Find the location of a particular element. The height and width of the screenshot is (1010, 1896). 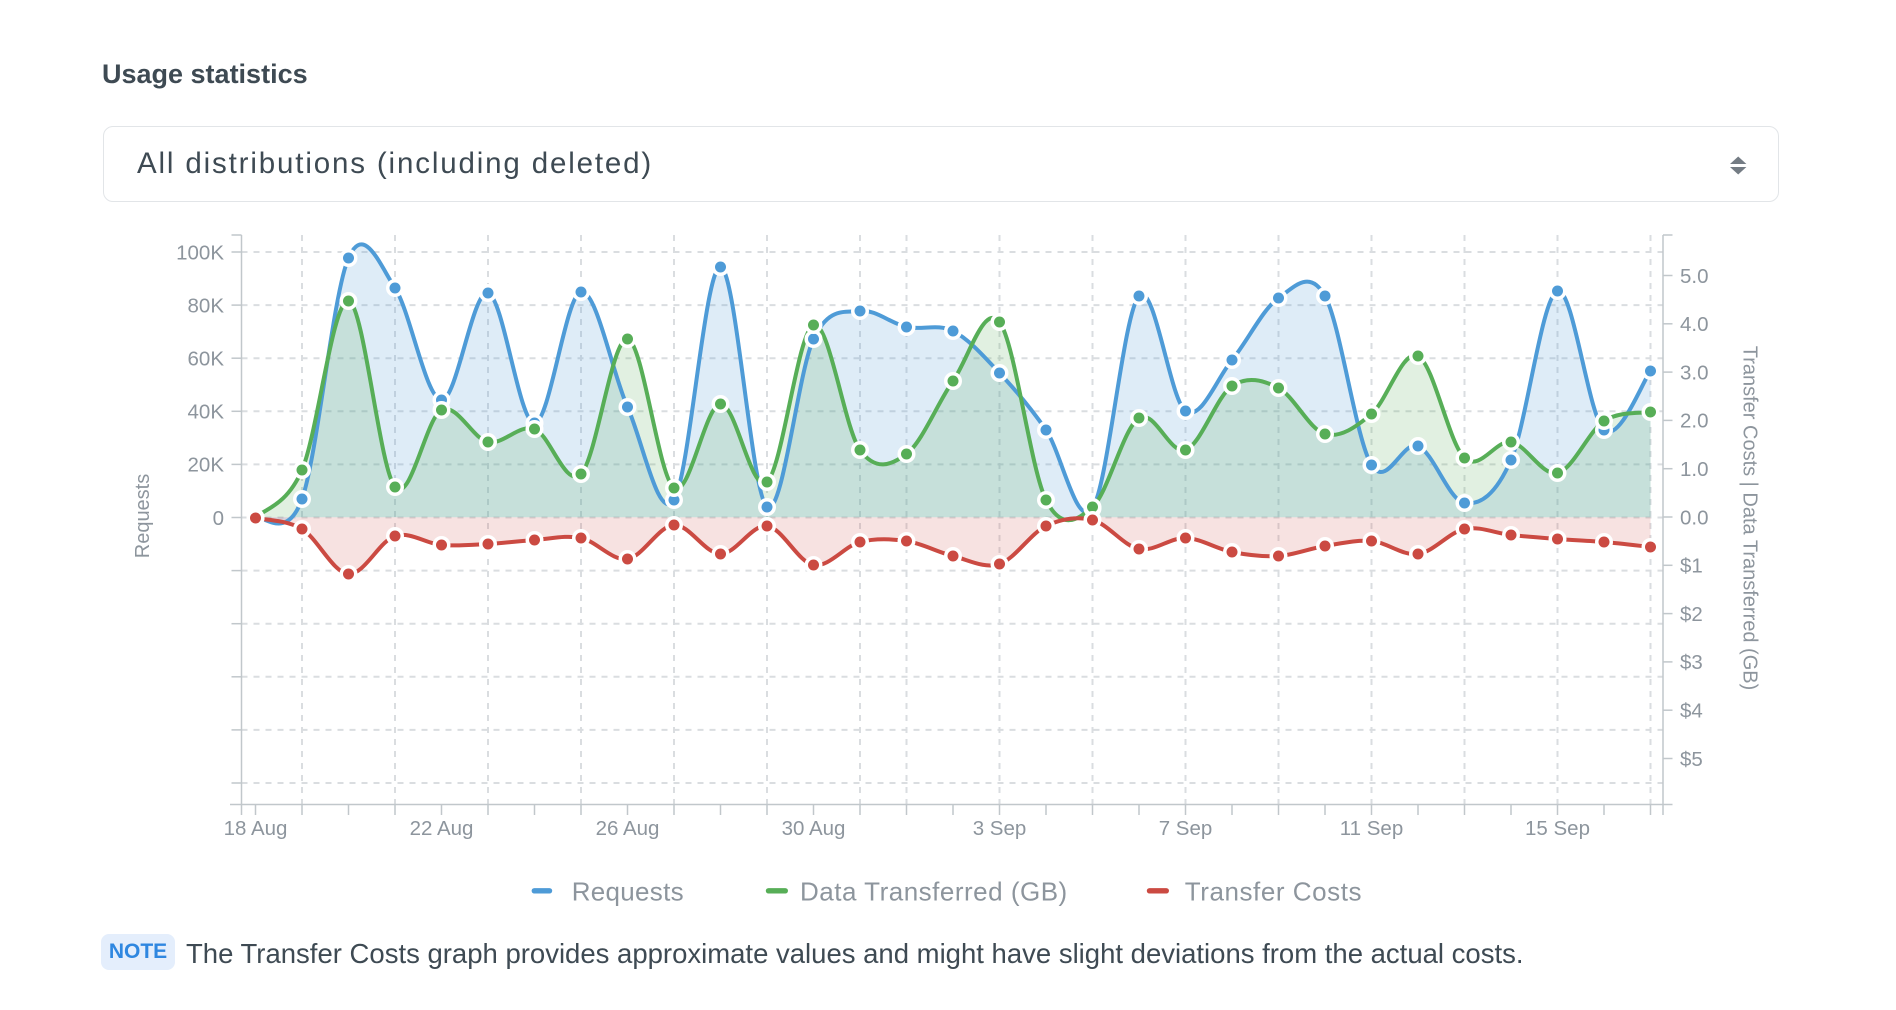

svg-text: 5.0 is located at coordinates (1694, 276).